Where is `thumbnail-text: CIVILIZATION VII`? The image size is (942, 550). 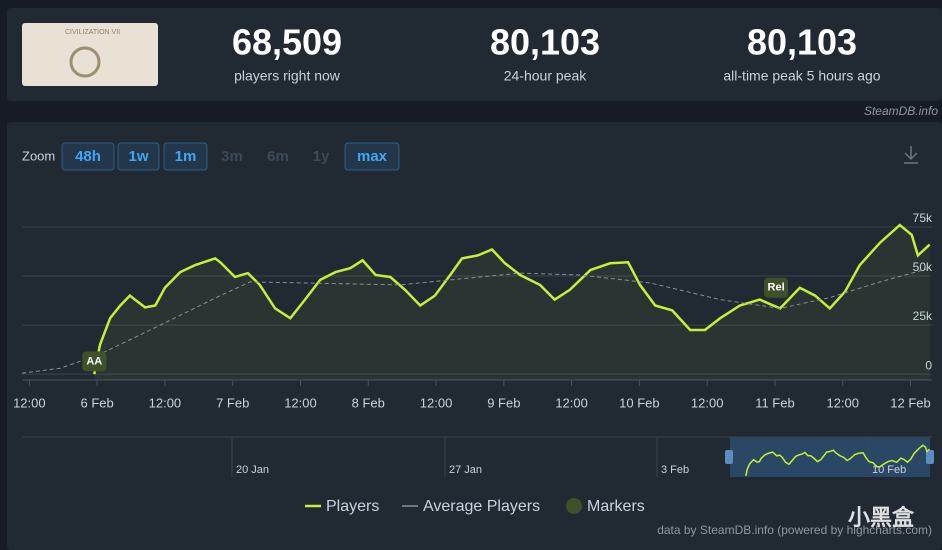 thumbnail-text: CIVILIZATION VII is located at coordinates (92, 32).